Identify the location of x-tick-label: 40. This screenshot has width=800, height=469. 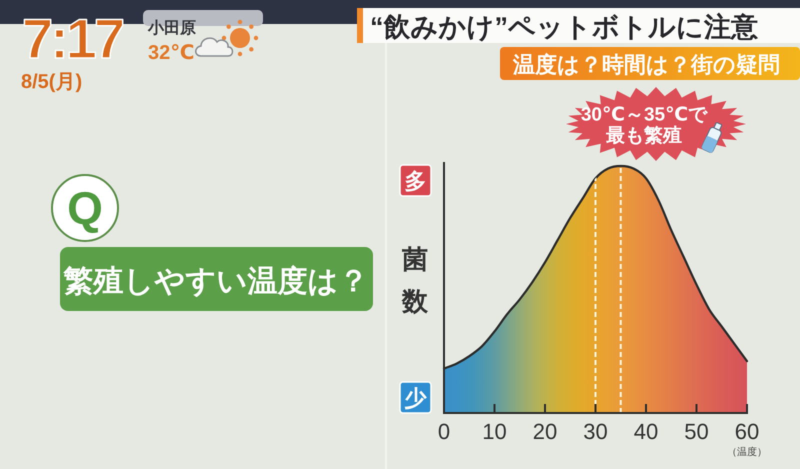
(646, 431).